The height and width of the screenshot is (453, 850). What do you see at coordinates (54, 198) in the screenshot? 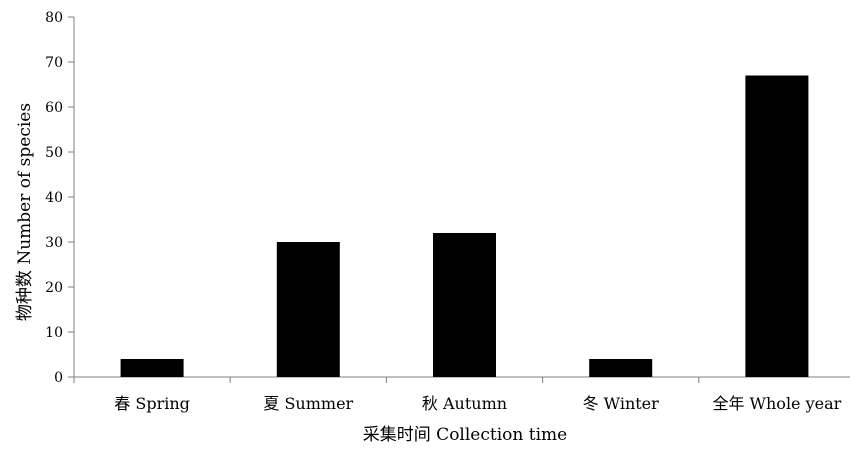
I see `y-tick-label: 40` at bounding box center [54, 198].